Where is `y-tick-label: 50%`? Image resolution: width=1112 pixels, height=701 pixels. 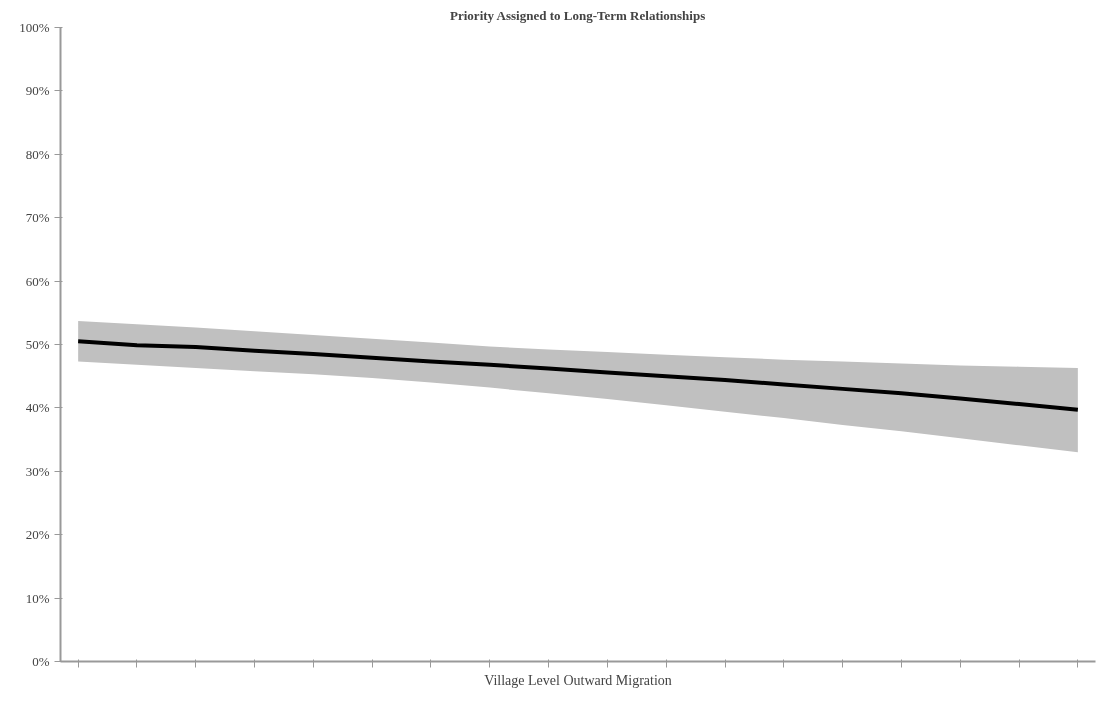
y-tick-label: 50% is located at coordinates (37, 344).